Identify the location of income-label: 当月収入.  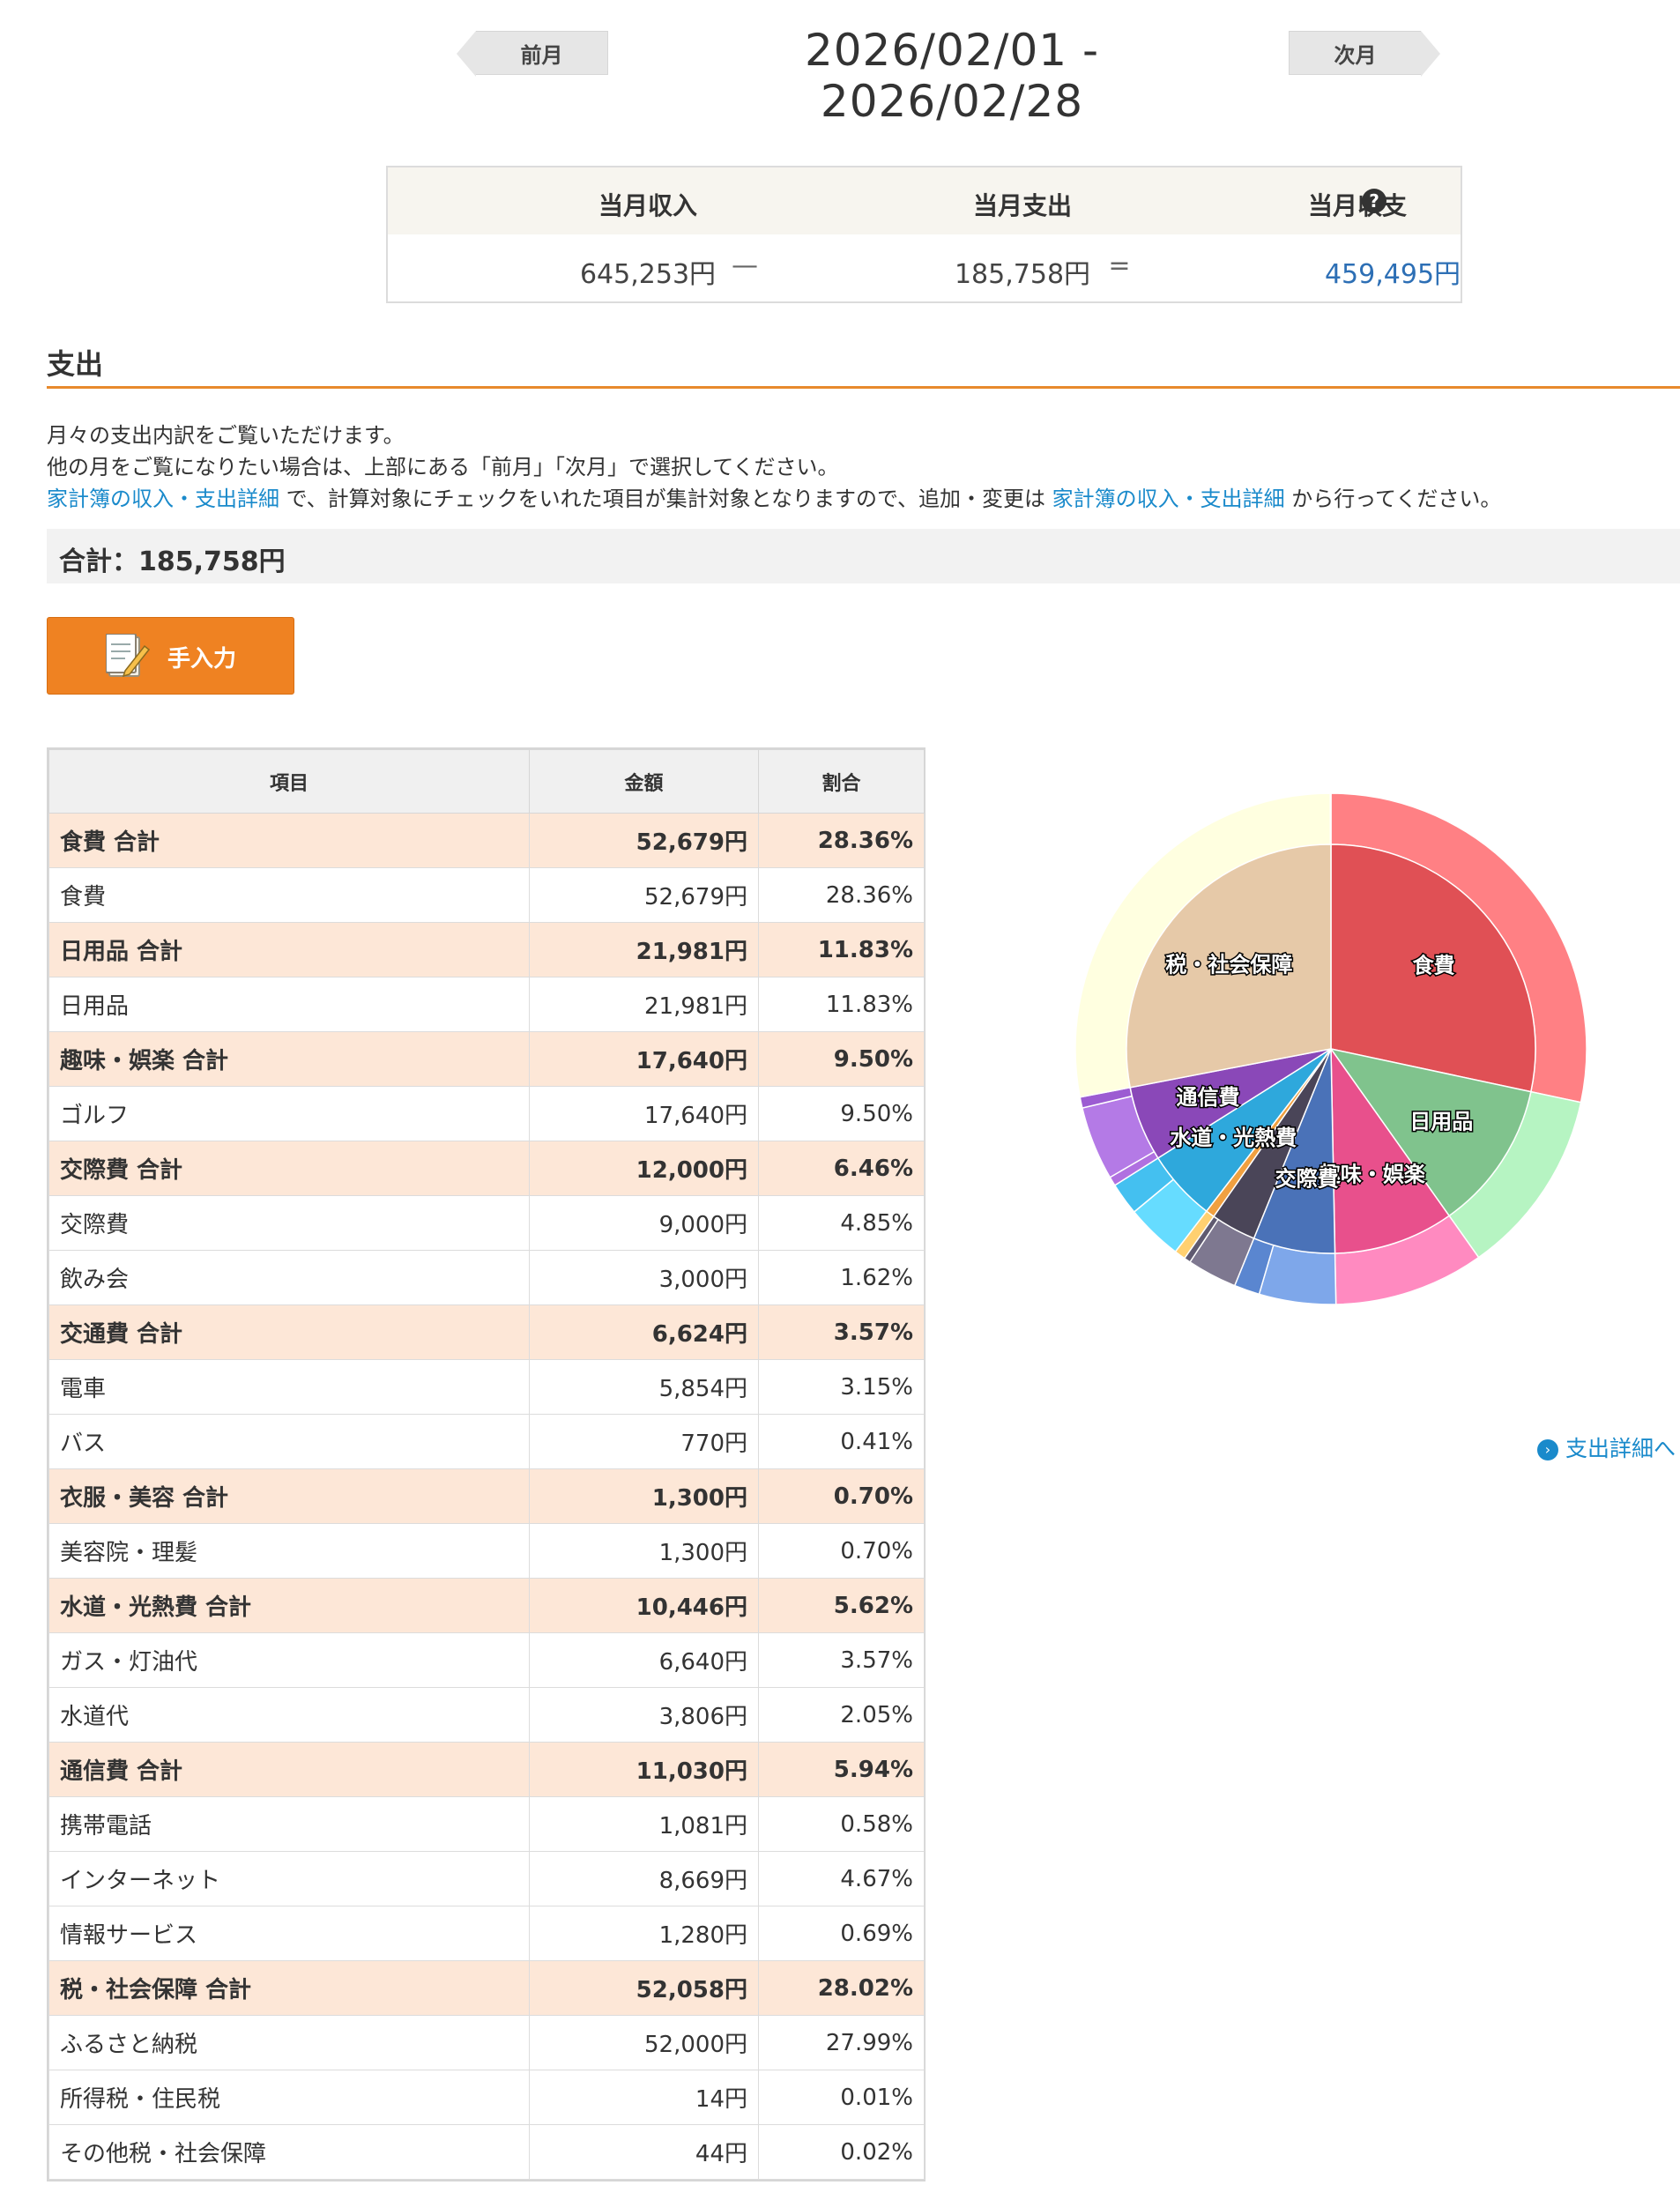
(647, 205).